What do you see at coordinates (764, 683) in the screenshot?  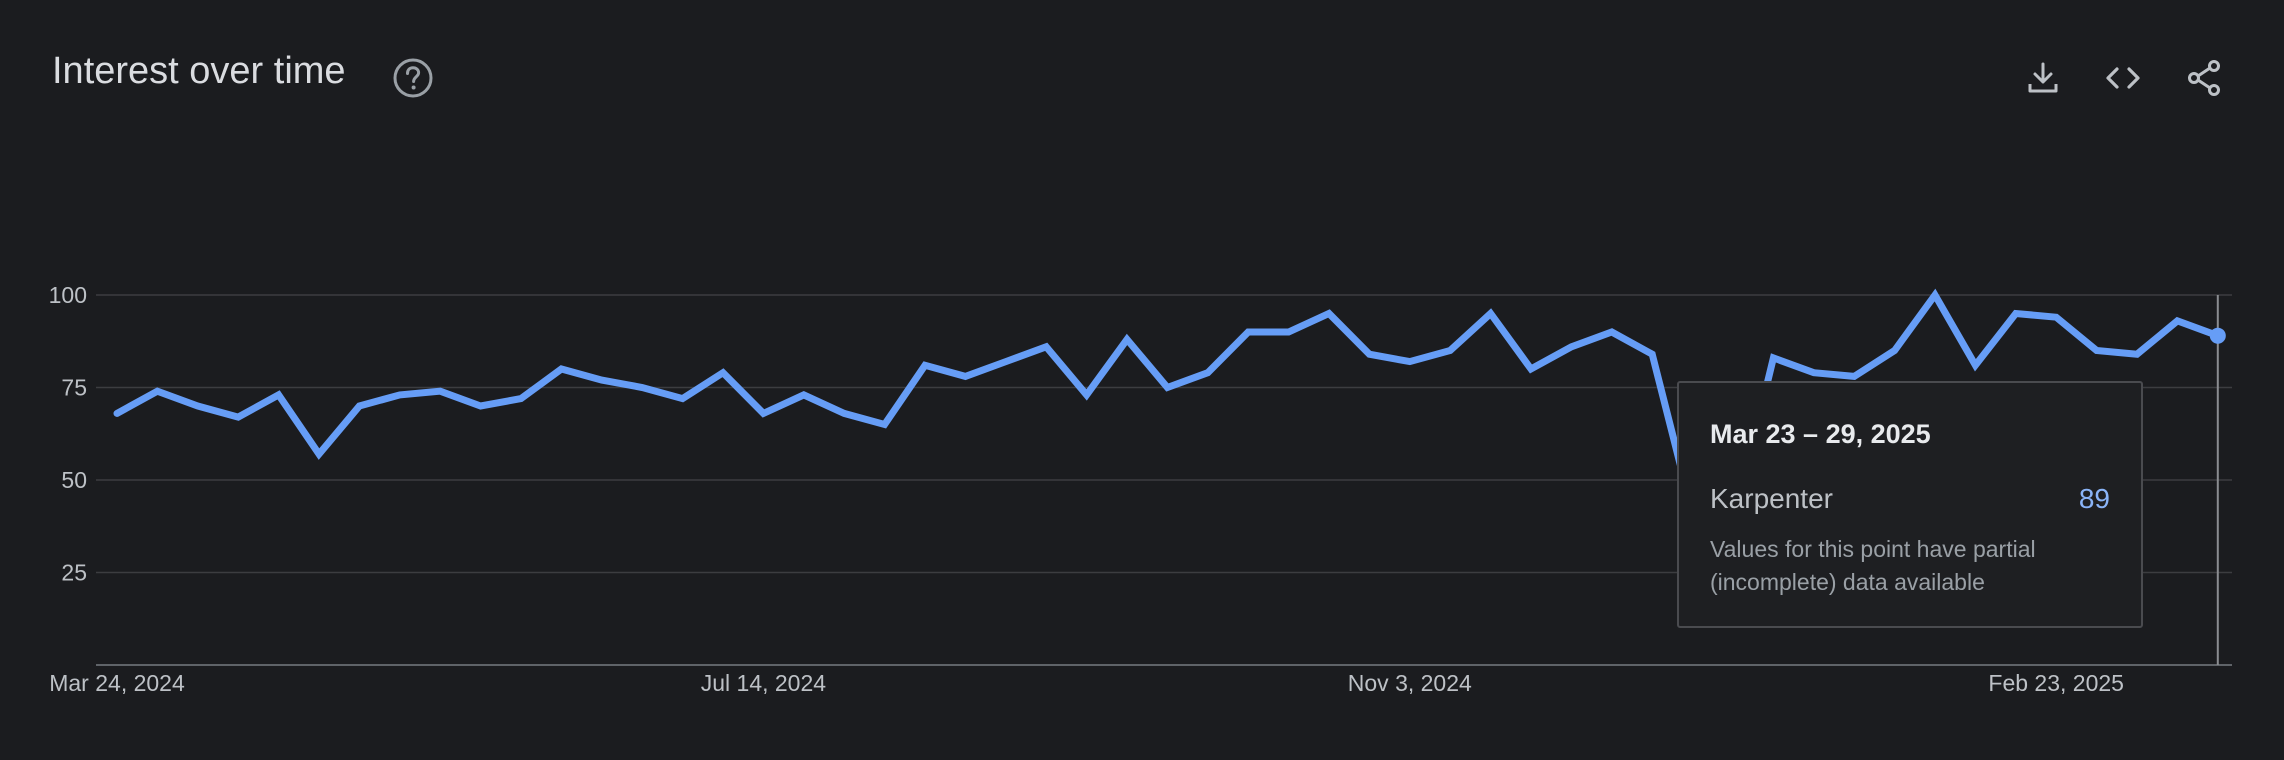 I see `x-tick-label: Jul 14, 2024` at bounding box center [764, 683].